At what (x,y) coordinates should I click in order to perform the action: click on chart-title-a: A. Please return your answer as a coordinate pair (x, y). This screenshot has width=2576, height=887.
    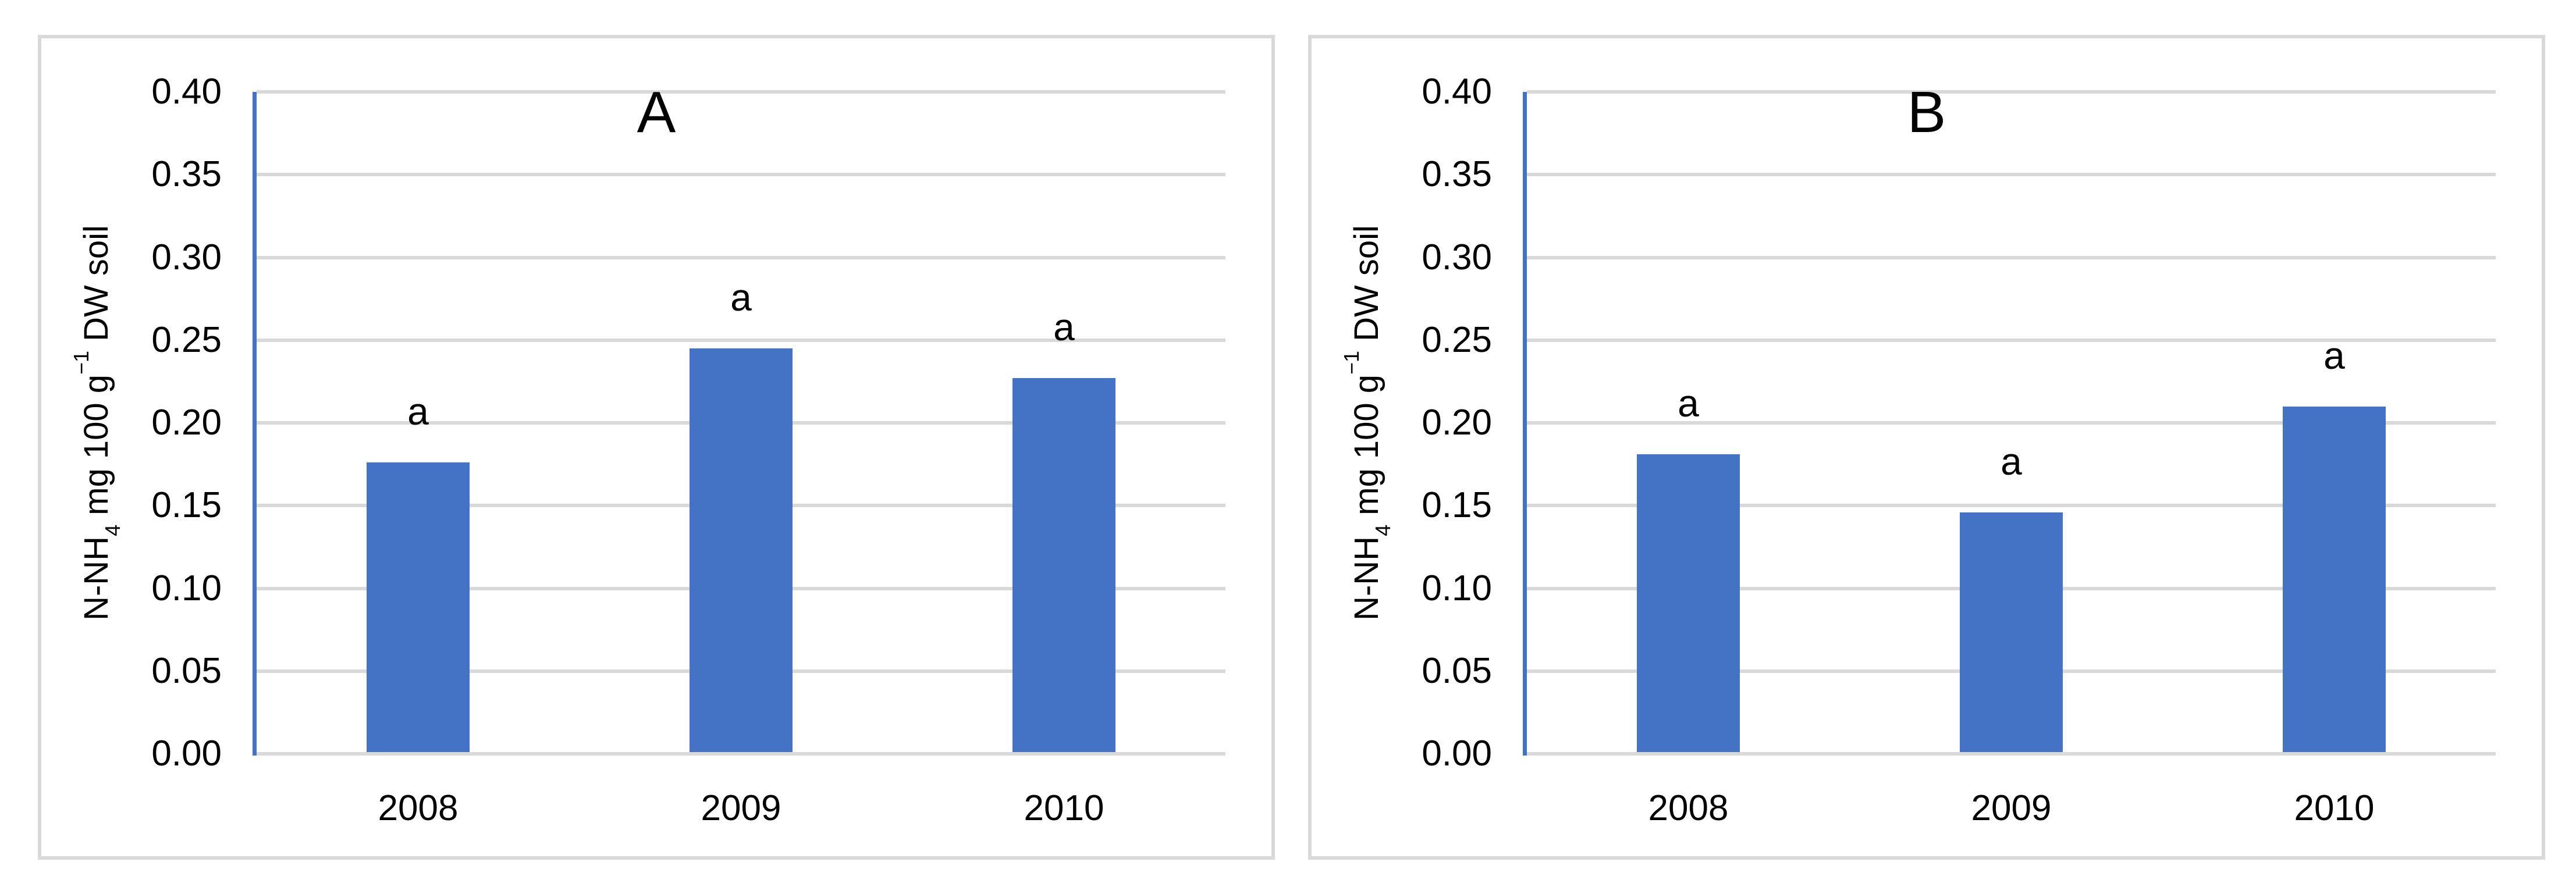
    Looking at the image, I should click on (657, 113).